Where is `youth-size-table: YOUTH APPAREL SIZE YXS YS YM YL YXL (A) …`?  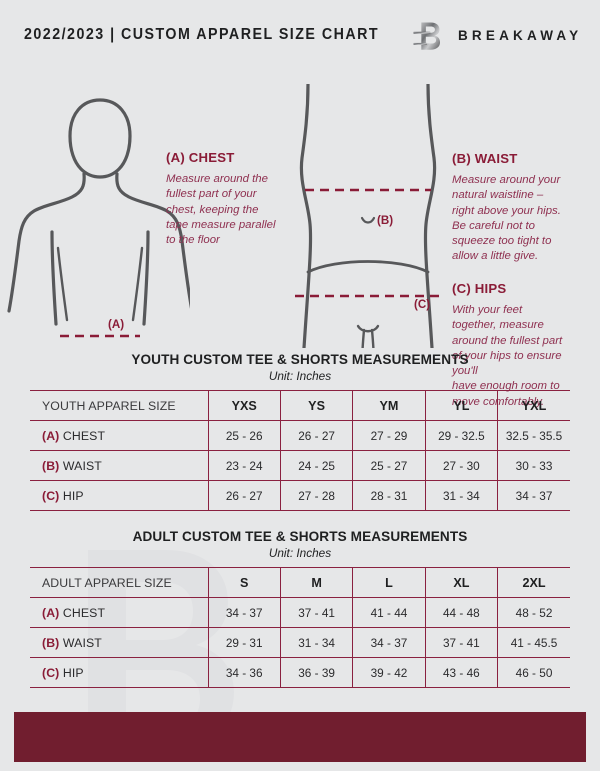
youth-size-table: YOUTH APPAREL SIZE YXS YS YM YL YXL (A) … is located at coordinates (300, 450).